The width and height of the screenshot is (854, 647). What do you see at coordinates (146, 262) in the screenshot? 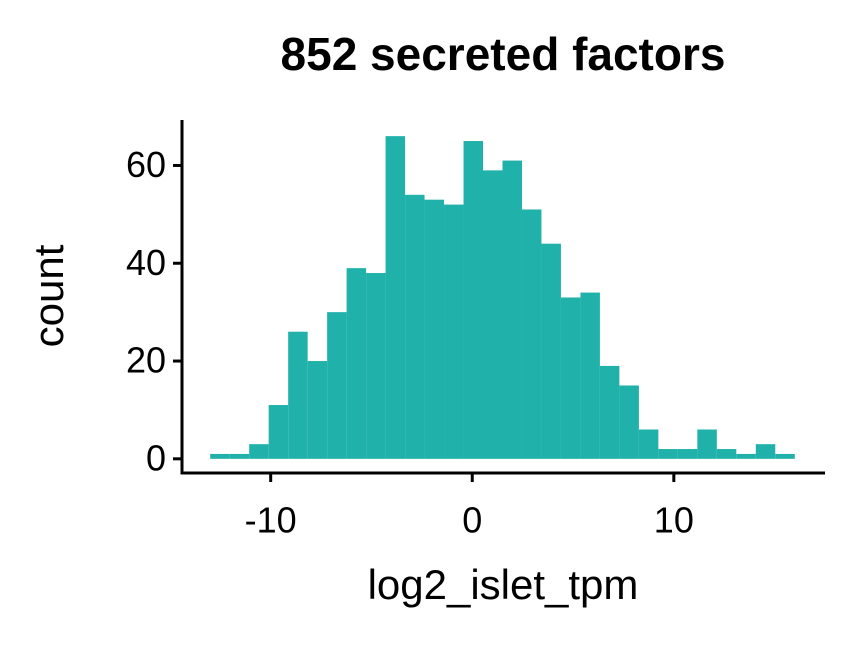
I see `y-tick-label: 40` at bounding box center [146, 262].